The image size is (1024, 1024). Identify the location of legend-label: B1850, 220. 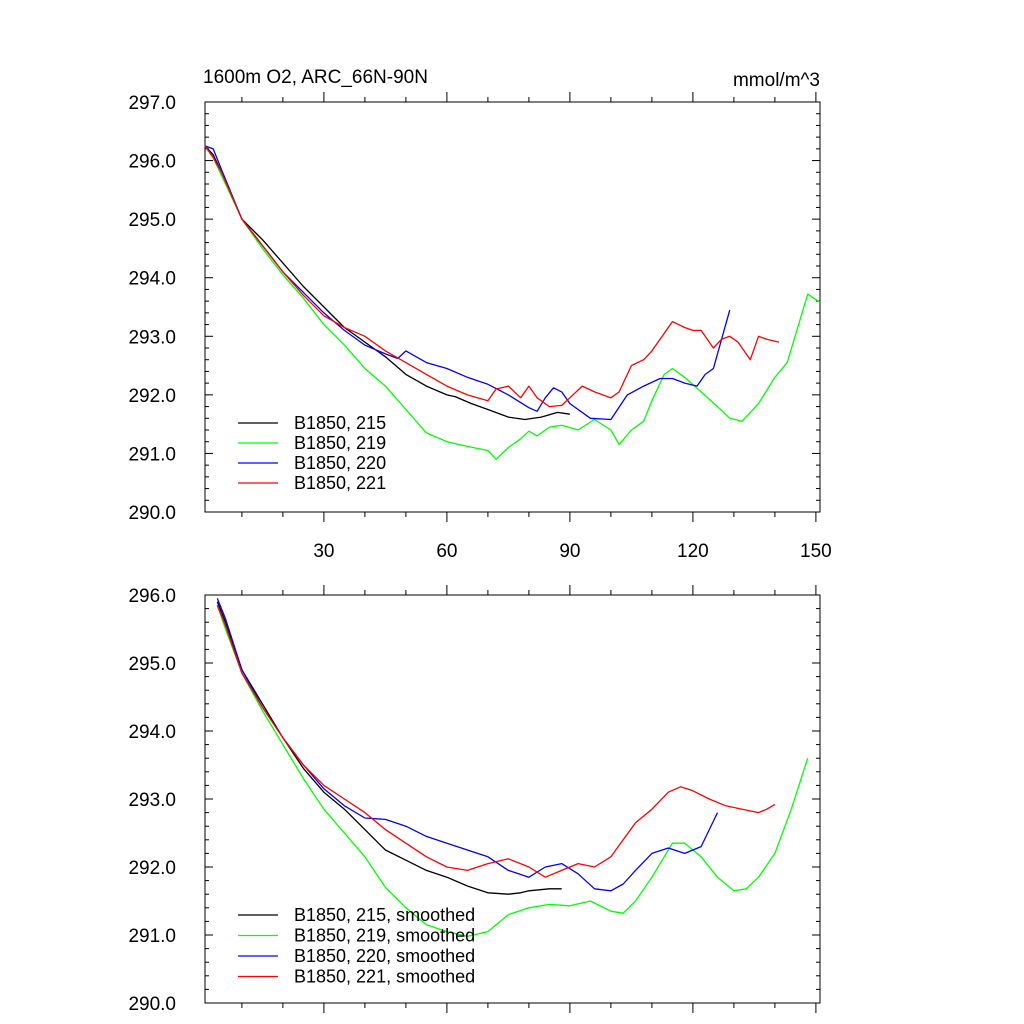
(340, 463).